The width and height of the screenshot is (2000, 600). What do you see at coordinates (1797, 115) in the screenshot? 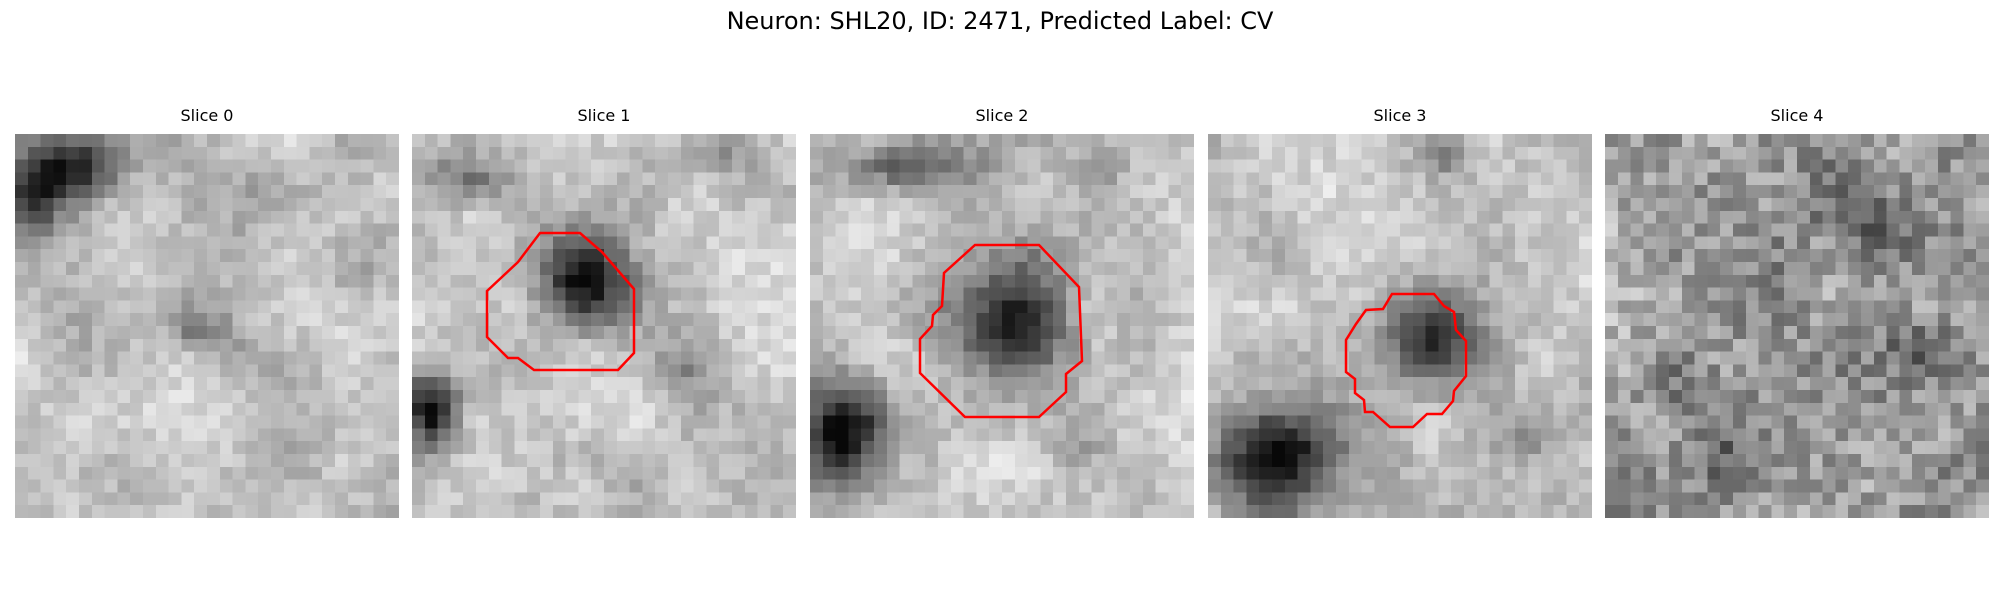
I see `panel-title: Slice 4` at bounding box center [1797, 115].